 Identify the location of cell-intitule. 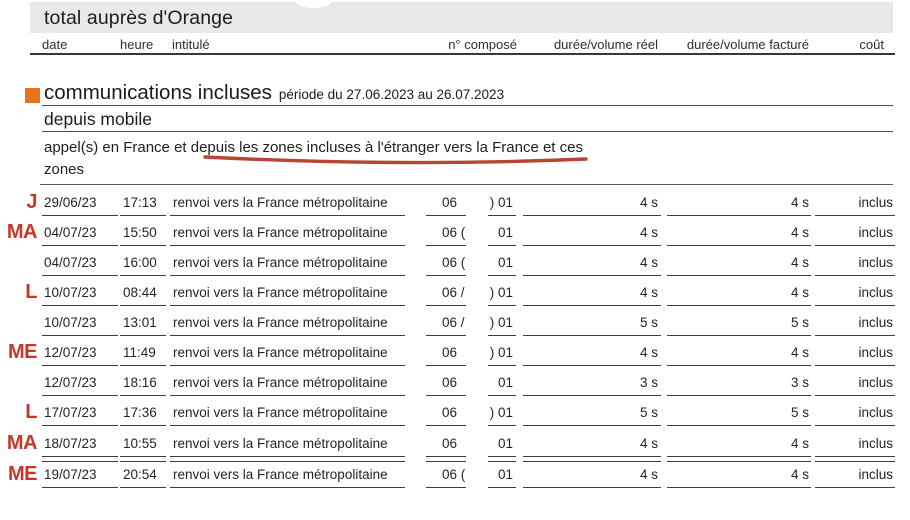
(287, 451).